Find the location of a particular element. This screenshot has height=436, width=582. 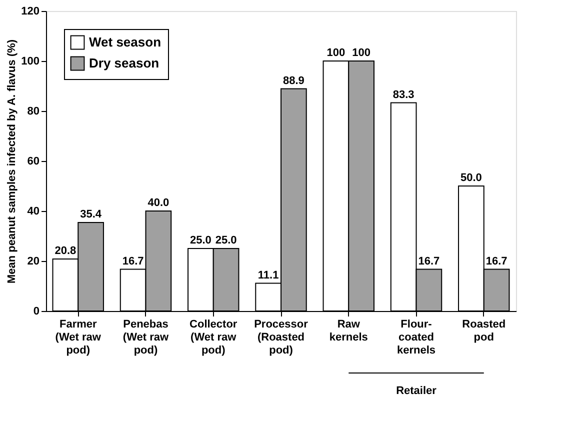

data-label: 35.4 is located at coordinates (91, 214).